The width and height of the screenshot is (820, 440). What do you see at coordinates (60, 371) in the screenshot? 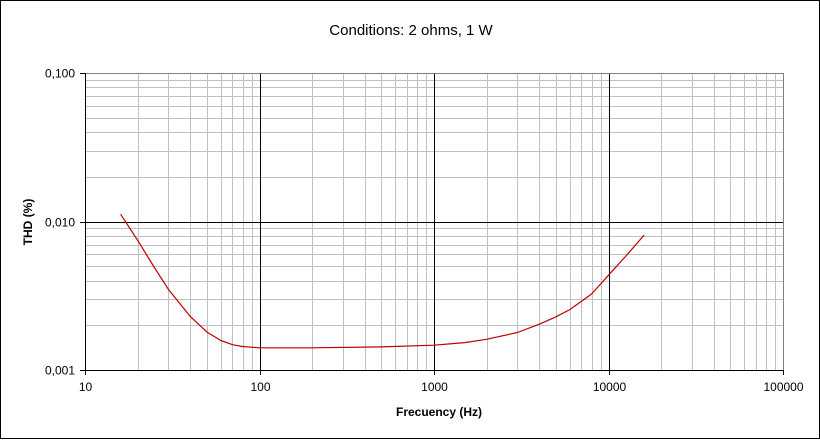
I see `y-tick-label: 0,001` at bounding box center [60, 371].